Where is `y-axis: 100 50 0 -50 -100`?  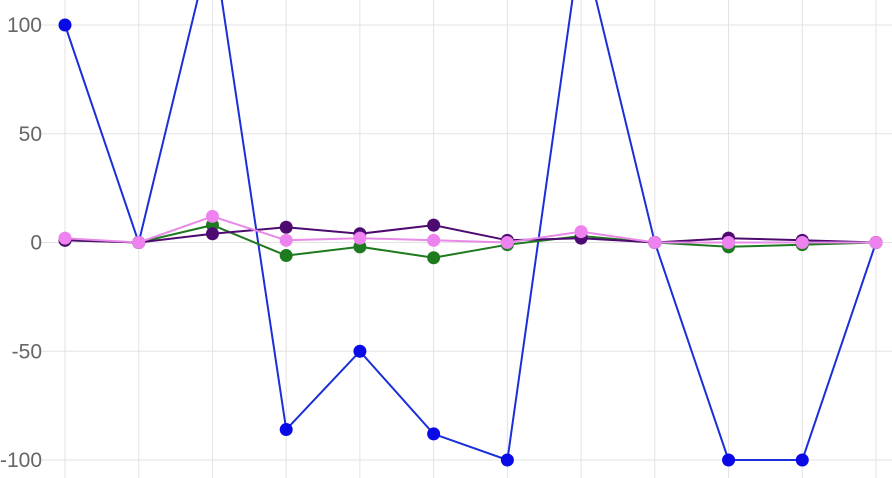
y-axis: 100 50 0 -50 -100 is located at coordinates (21, 243).